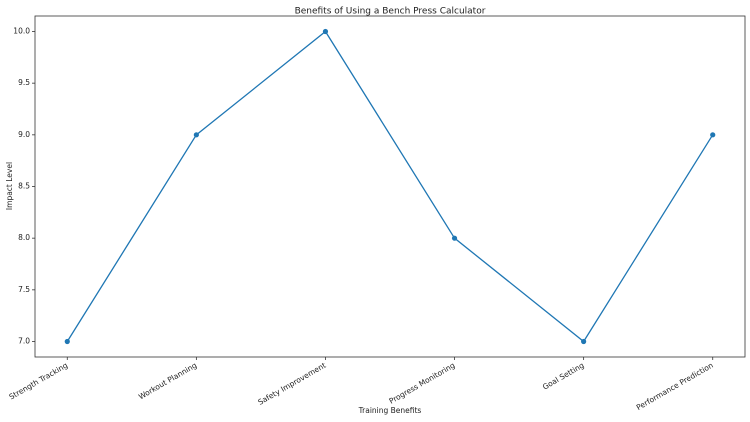 This screenshot has width=750, height=422. Describe the element at coordinates (24, 237) in the screenshot. I see `y-tick-label: 8.0` at that location.